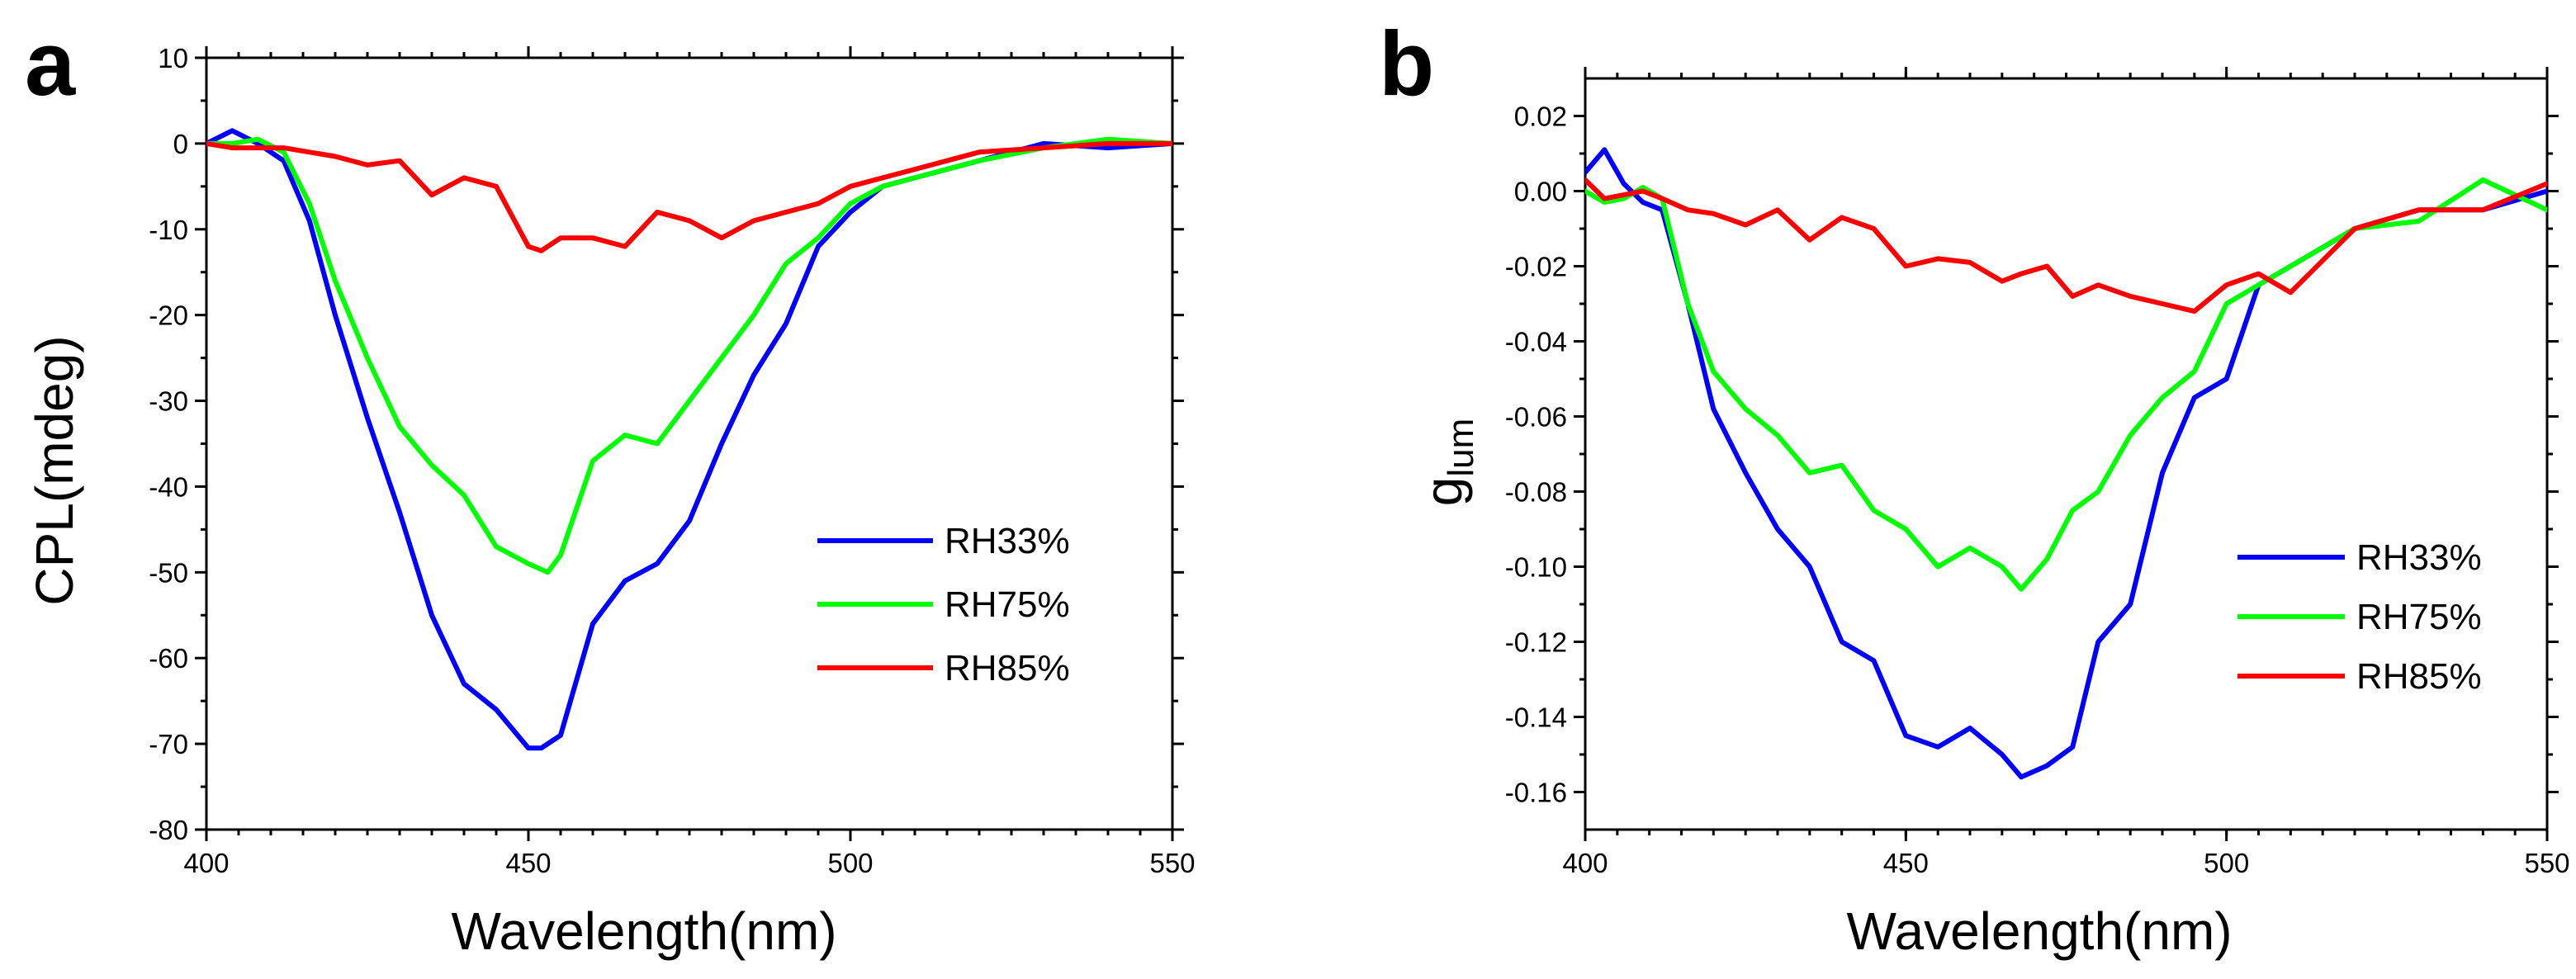 This screenshot has width=2576, height=979. I want to click on y-axis-title-b-sub: lum, so click(1461, 448).